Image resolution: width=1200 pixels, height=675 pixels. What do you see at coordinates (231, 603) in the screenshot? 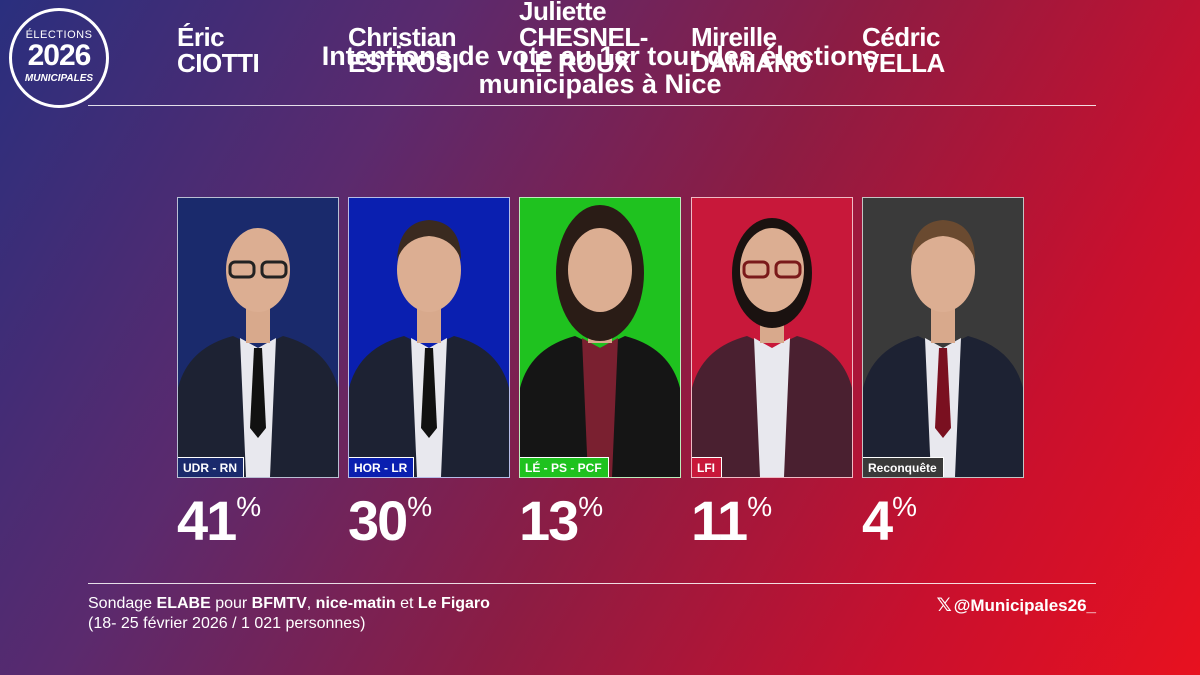
I see `source-for: pour` at bounding box center [231, 603].